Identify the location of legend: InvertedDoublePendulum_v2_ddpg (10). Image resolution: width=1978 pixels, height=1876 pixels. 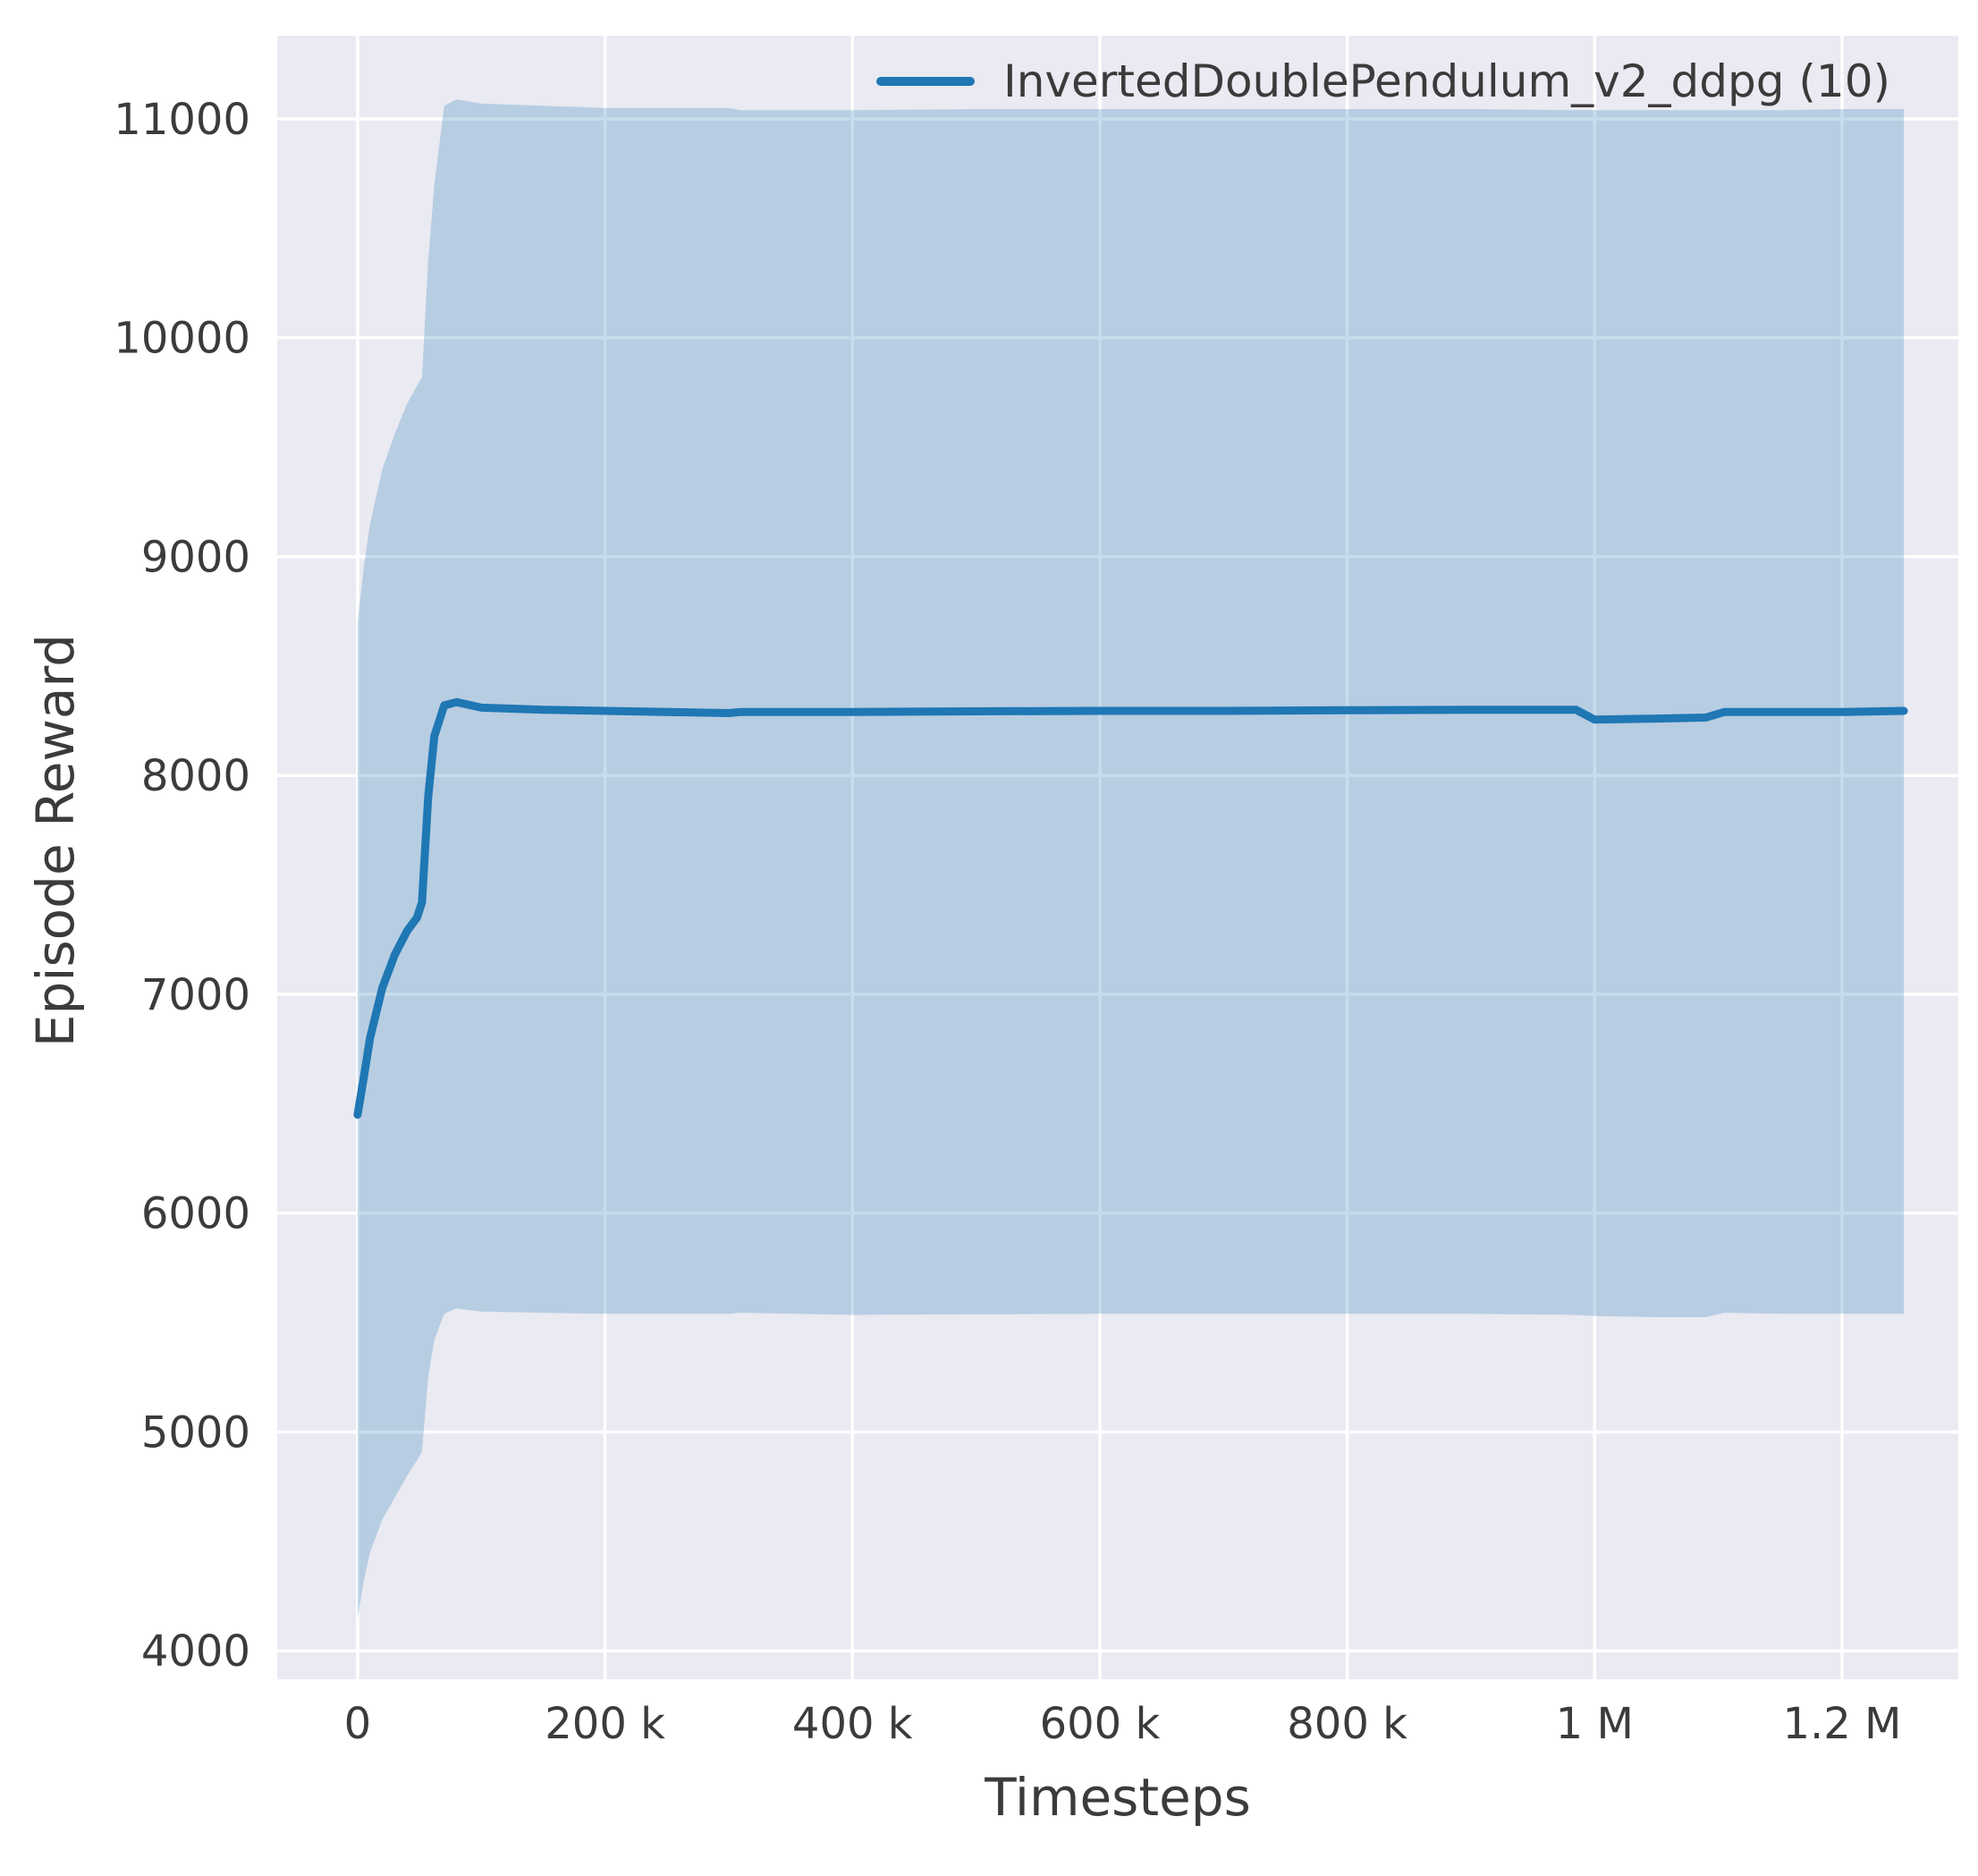
(1383, 81).